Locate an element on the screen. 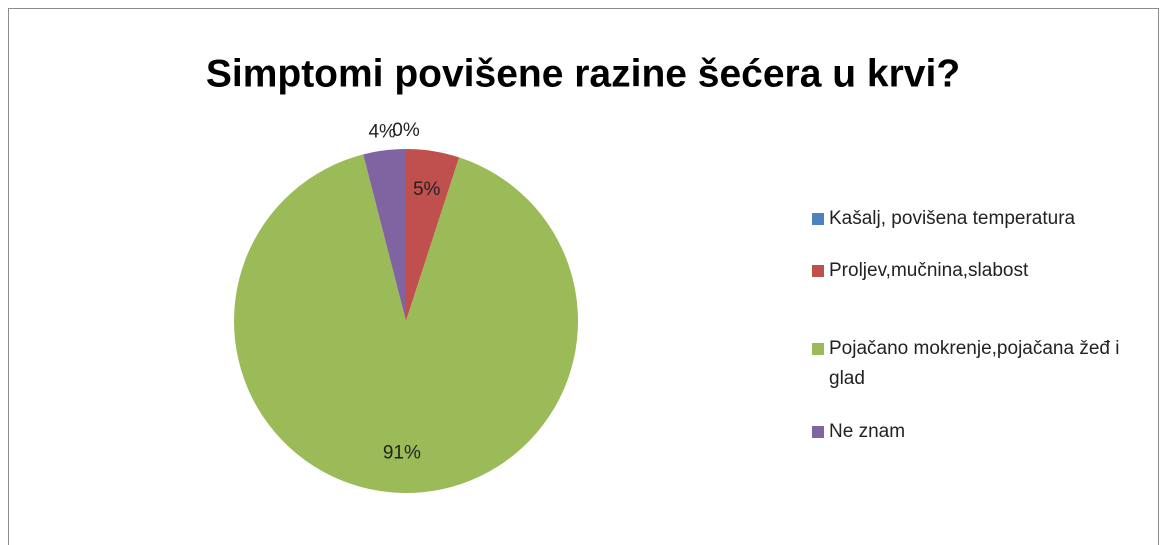 The image size is (1167, 545). legend-item: Proljev,mučnina,slabost is located at coordinates (977, 271).